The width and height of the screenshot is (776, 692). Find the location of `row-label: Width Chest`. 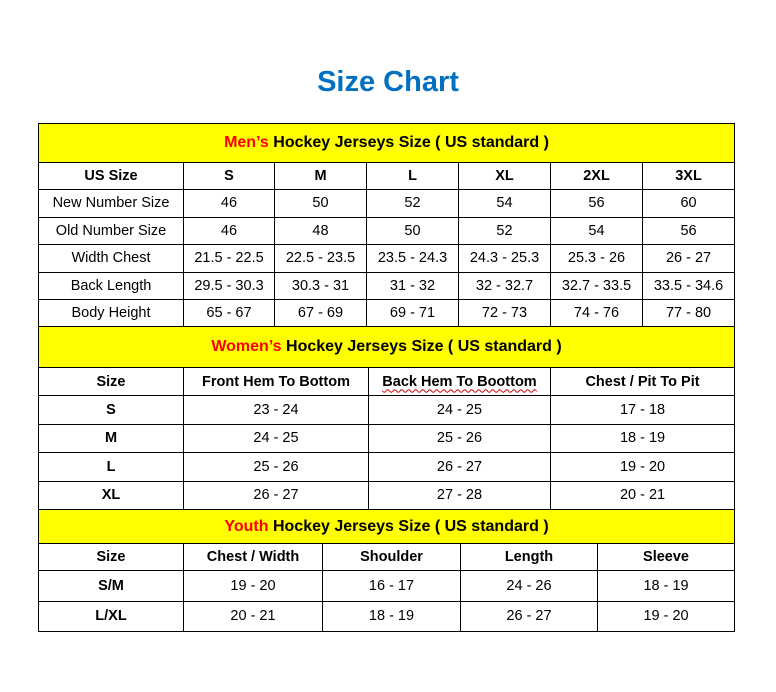

row-label: Width Chest is located at coordinates (111, 258).